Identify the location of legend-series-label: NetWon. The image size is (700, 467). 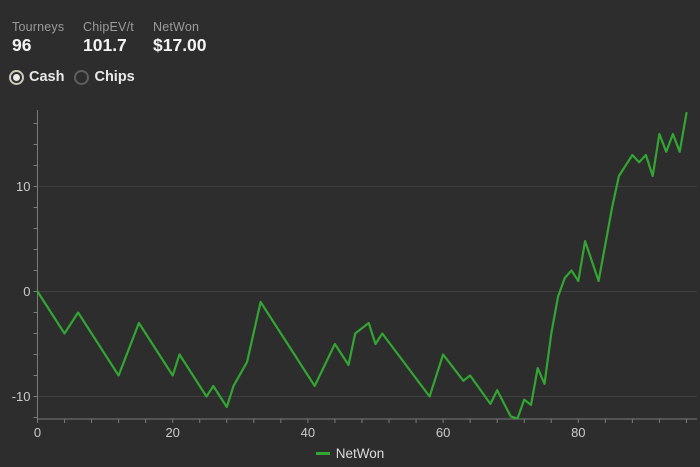
(360, 453).